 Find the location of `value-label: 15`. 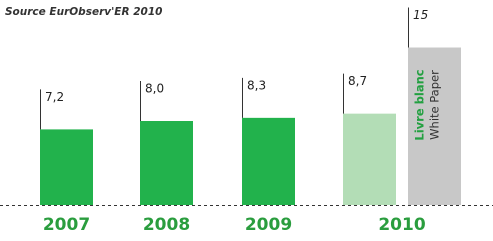

value-label: 15 is located at coordinates (420, 15).